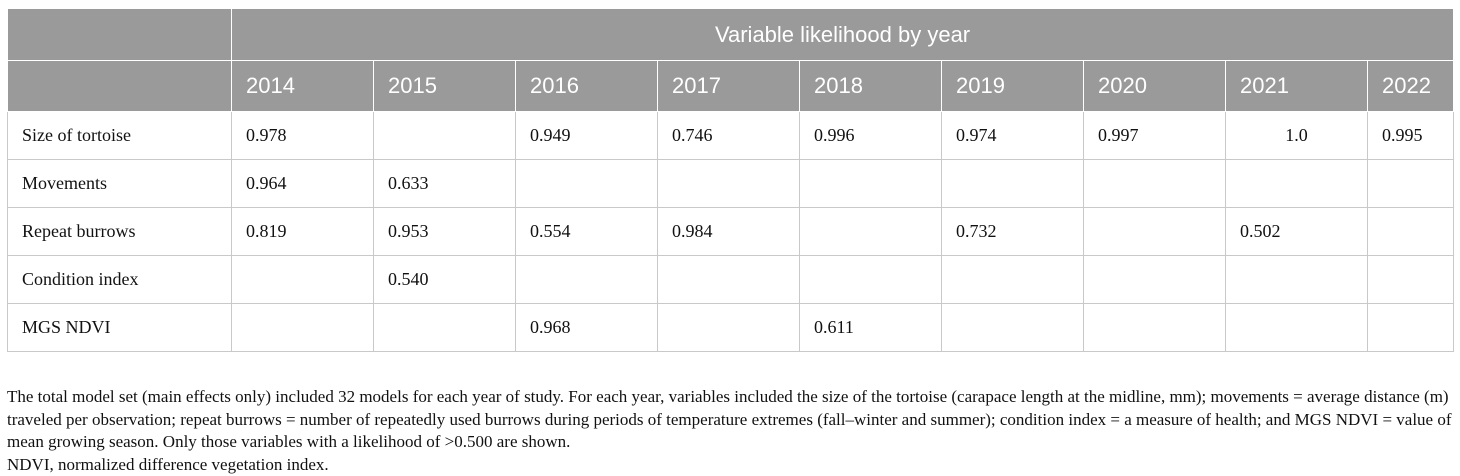 This screenshot has height=476, width=1460. Describe the element at coordinates (445, 86) in the screenshot. I see `year-header: 2015` at that location.